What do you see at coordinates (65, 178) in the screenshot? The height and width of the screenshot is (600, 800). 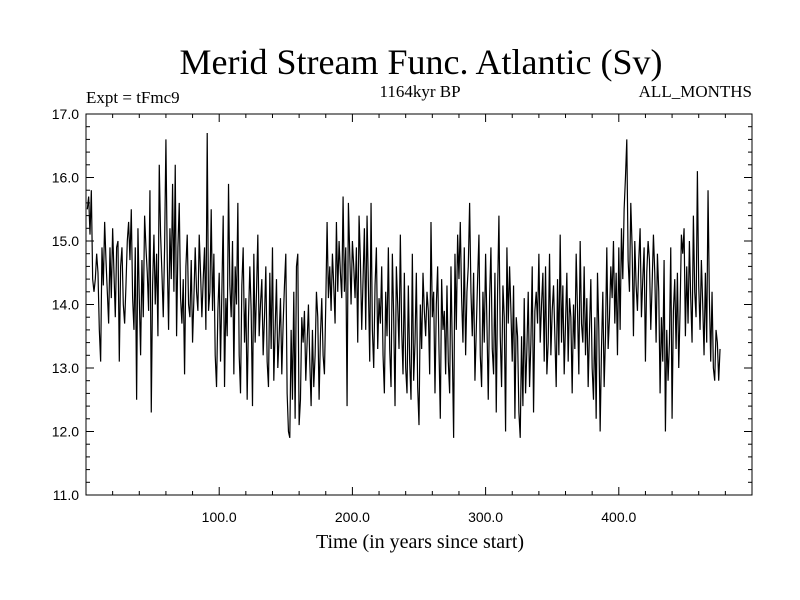 I see `y-tick-label: 16.0` at bounding box center [65, 178].